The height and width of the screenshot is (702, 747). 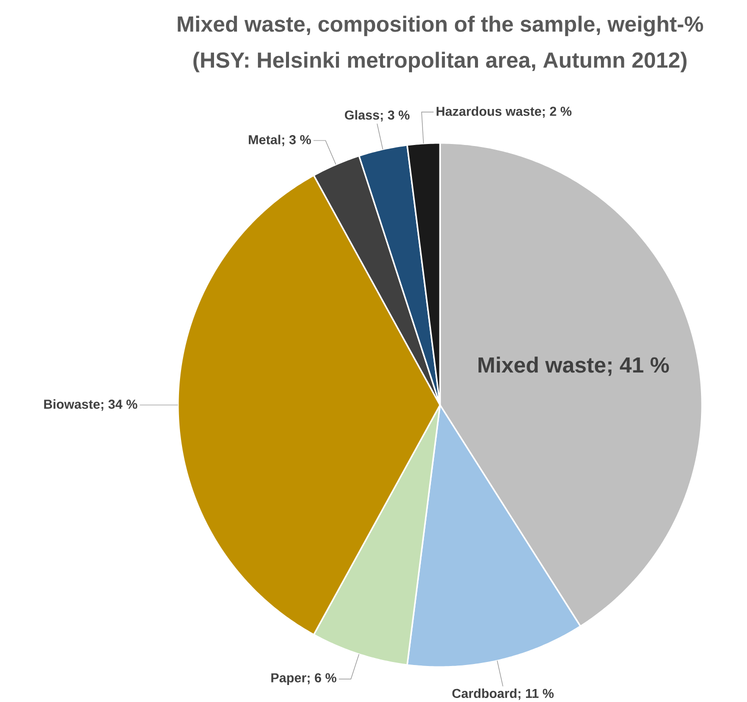 What do you see at coordinates (441, 26) in the screenshot?
I see `chart-title: Mixed waste, composition of the sample, weight-%` at bounding box center [441, 26].